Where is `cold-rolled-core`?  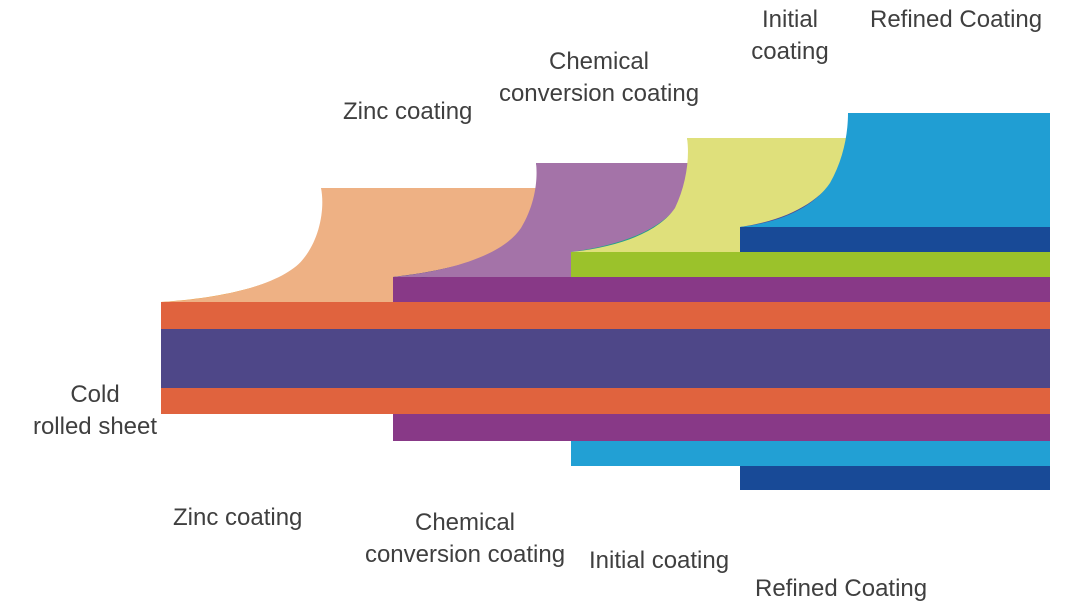
cold-rolled-core is located at coordinates (605, 358).